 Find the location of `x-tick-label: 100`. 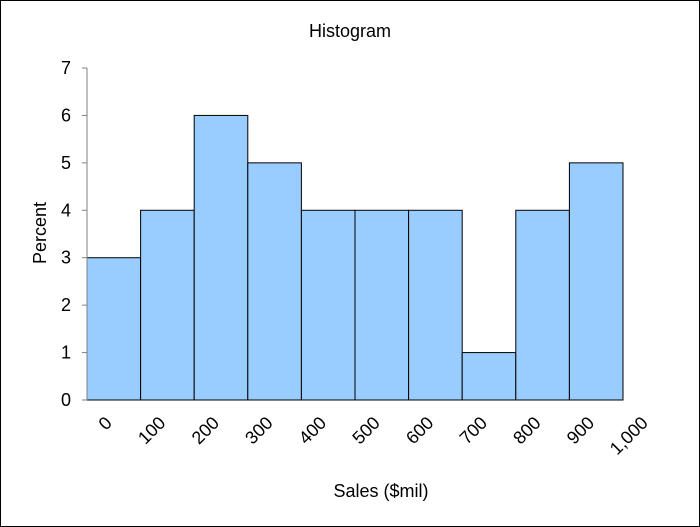

x-tick-label: 100 is located at coordinates (151, 430).